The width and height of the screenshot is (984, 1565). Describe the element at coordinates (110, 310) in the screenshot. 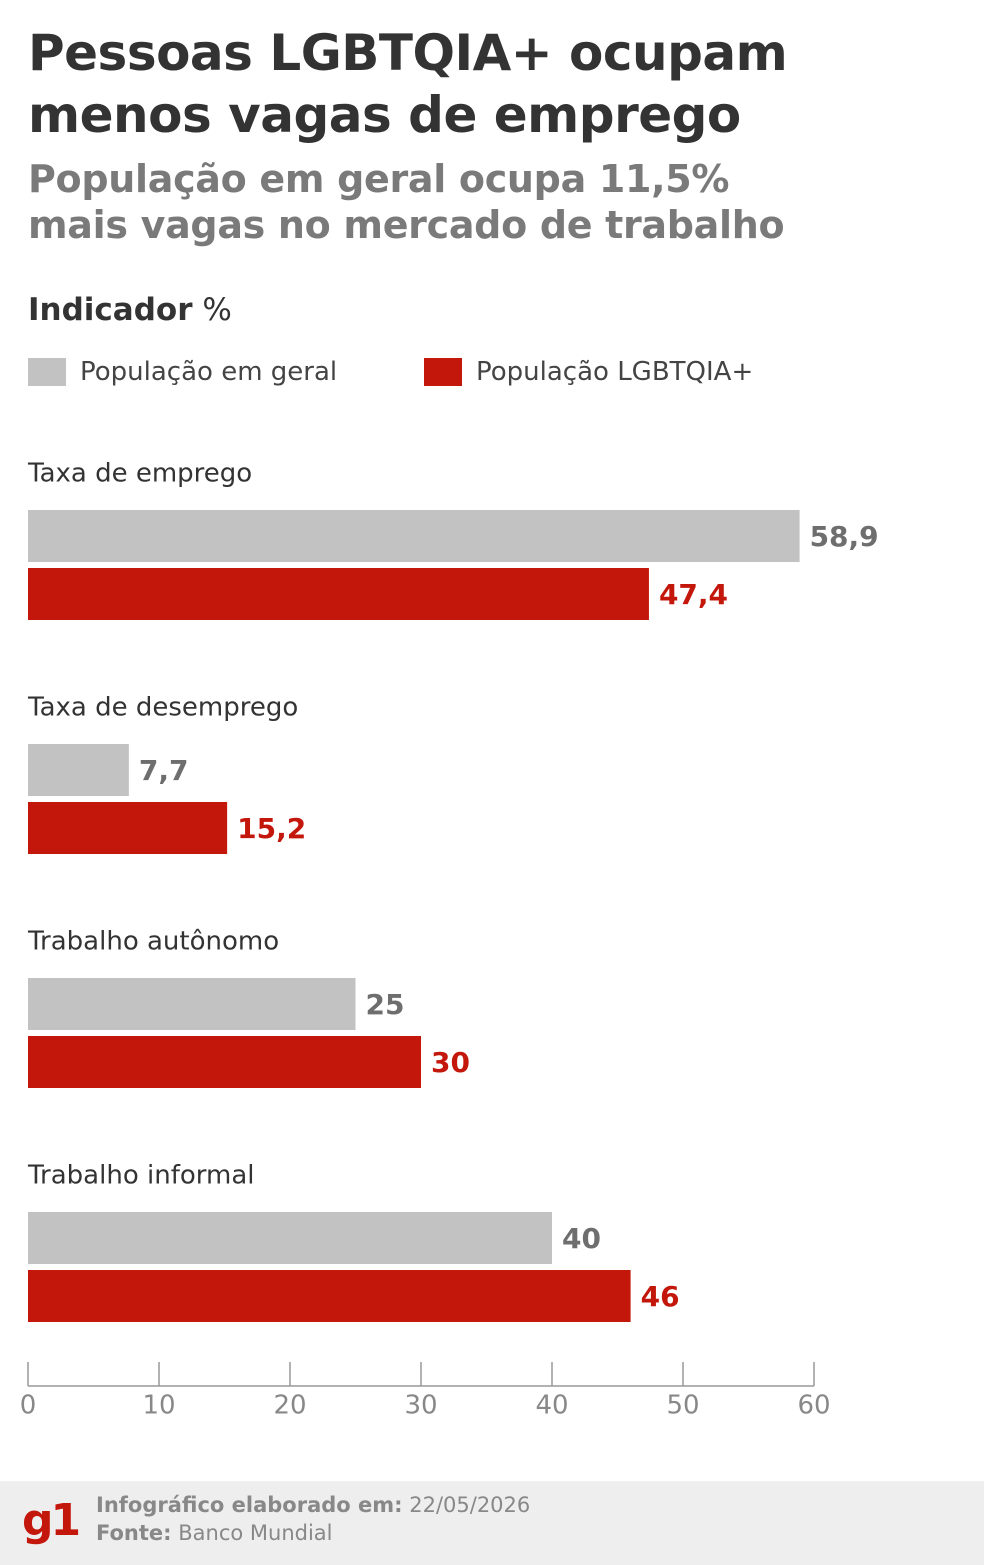

I see `indicator-label: Indicador` at that location.